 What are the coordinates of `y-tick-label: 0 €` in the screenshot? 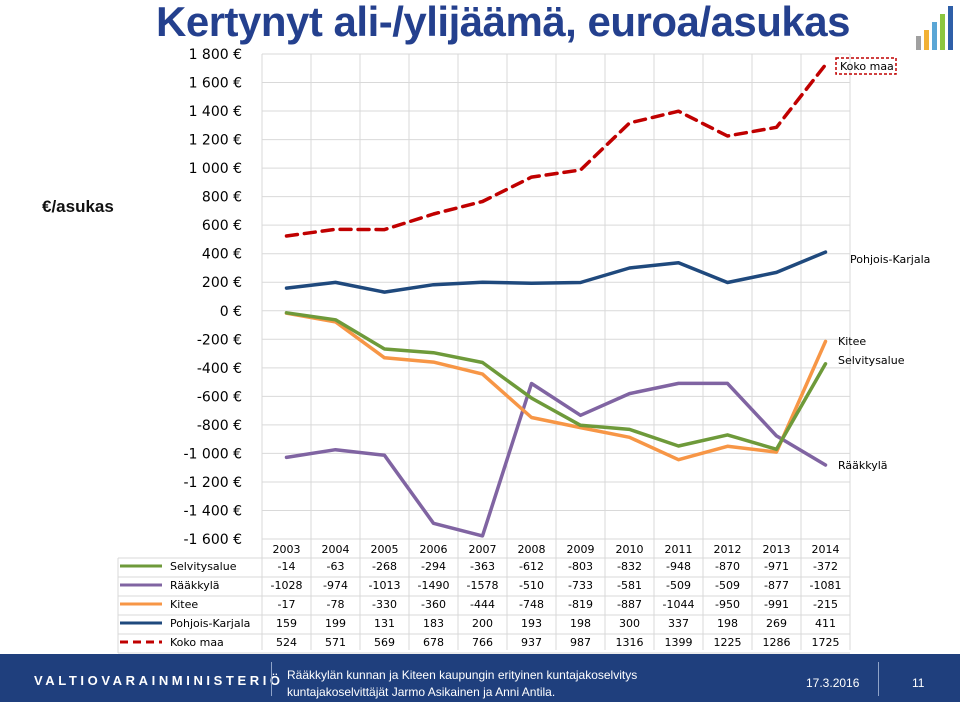 It's located at (231, 312).